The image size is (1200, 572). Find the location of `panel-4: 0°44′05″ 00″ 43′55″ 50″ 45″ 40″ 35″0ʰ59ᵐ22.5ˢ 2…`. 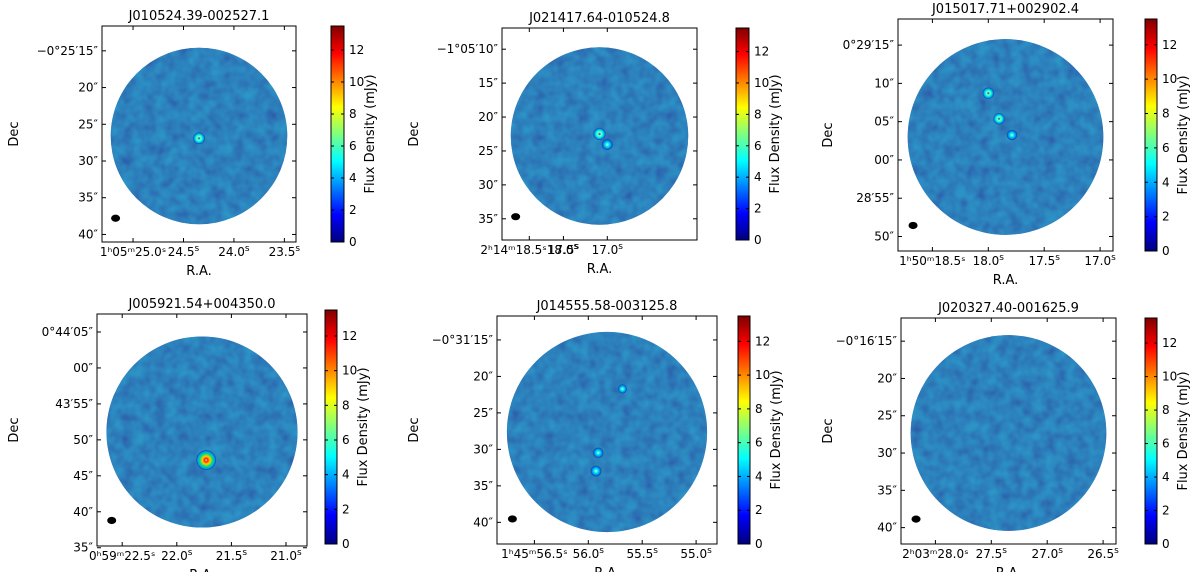

panel-4: 0°44′05″ 00″ 43′55″ 50″ 45″ 40″ 35″0ʰ59ᵐ22.5ˢ 2… is located at coordinates (189, 434).